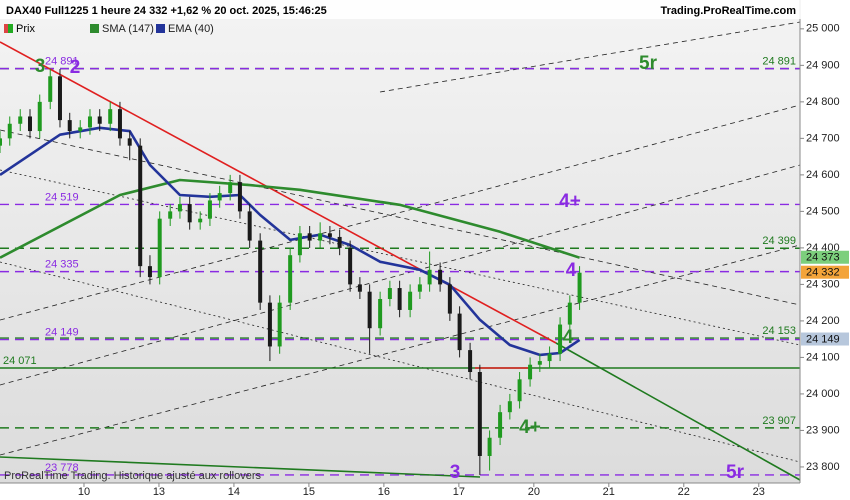 This screenshot has height=500, width=850. What do you see at coordinates (728, 11) in the screenshot?
I see `source: Trading.ProRealTime.com` at bounding box center [728, 11].